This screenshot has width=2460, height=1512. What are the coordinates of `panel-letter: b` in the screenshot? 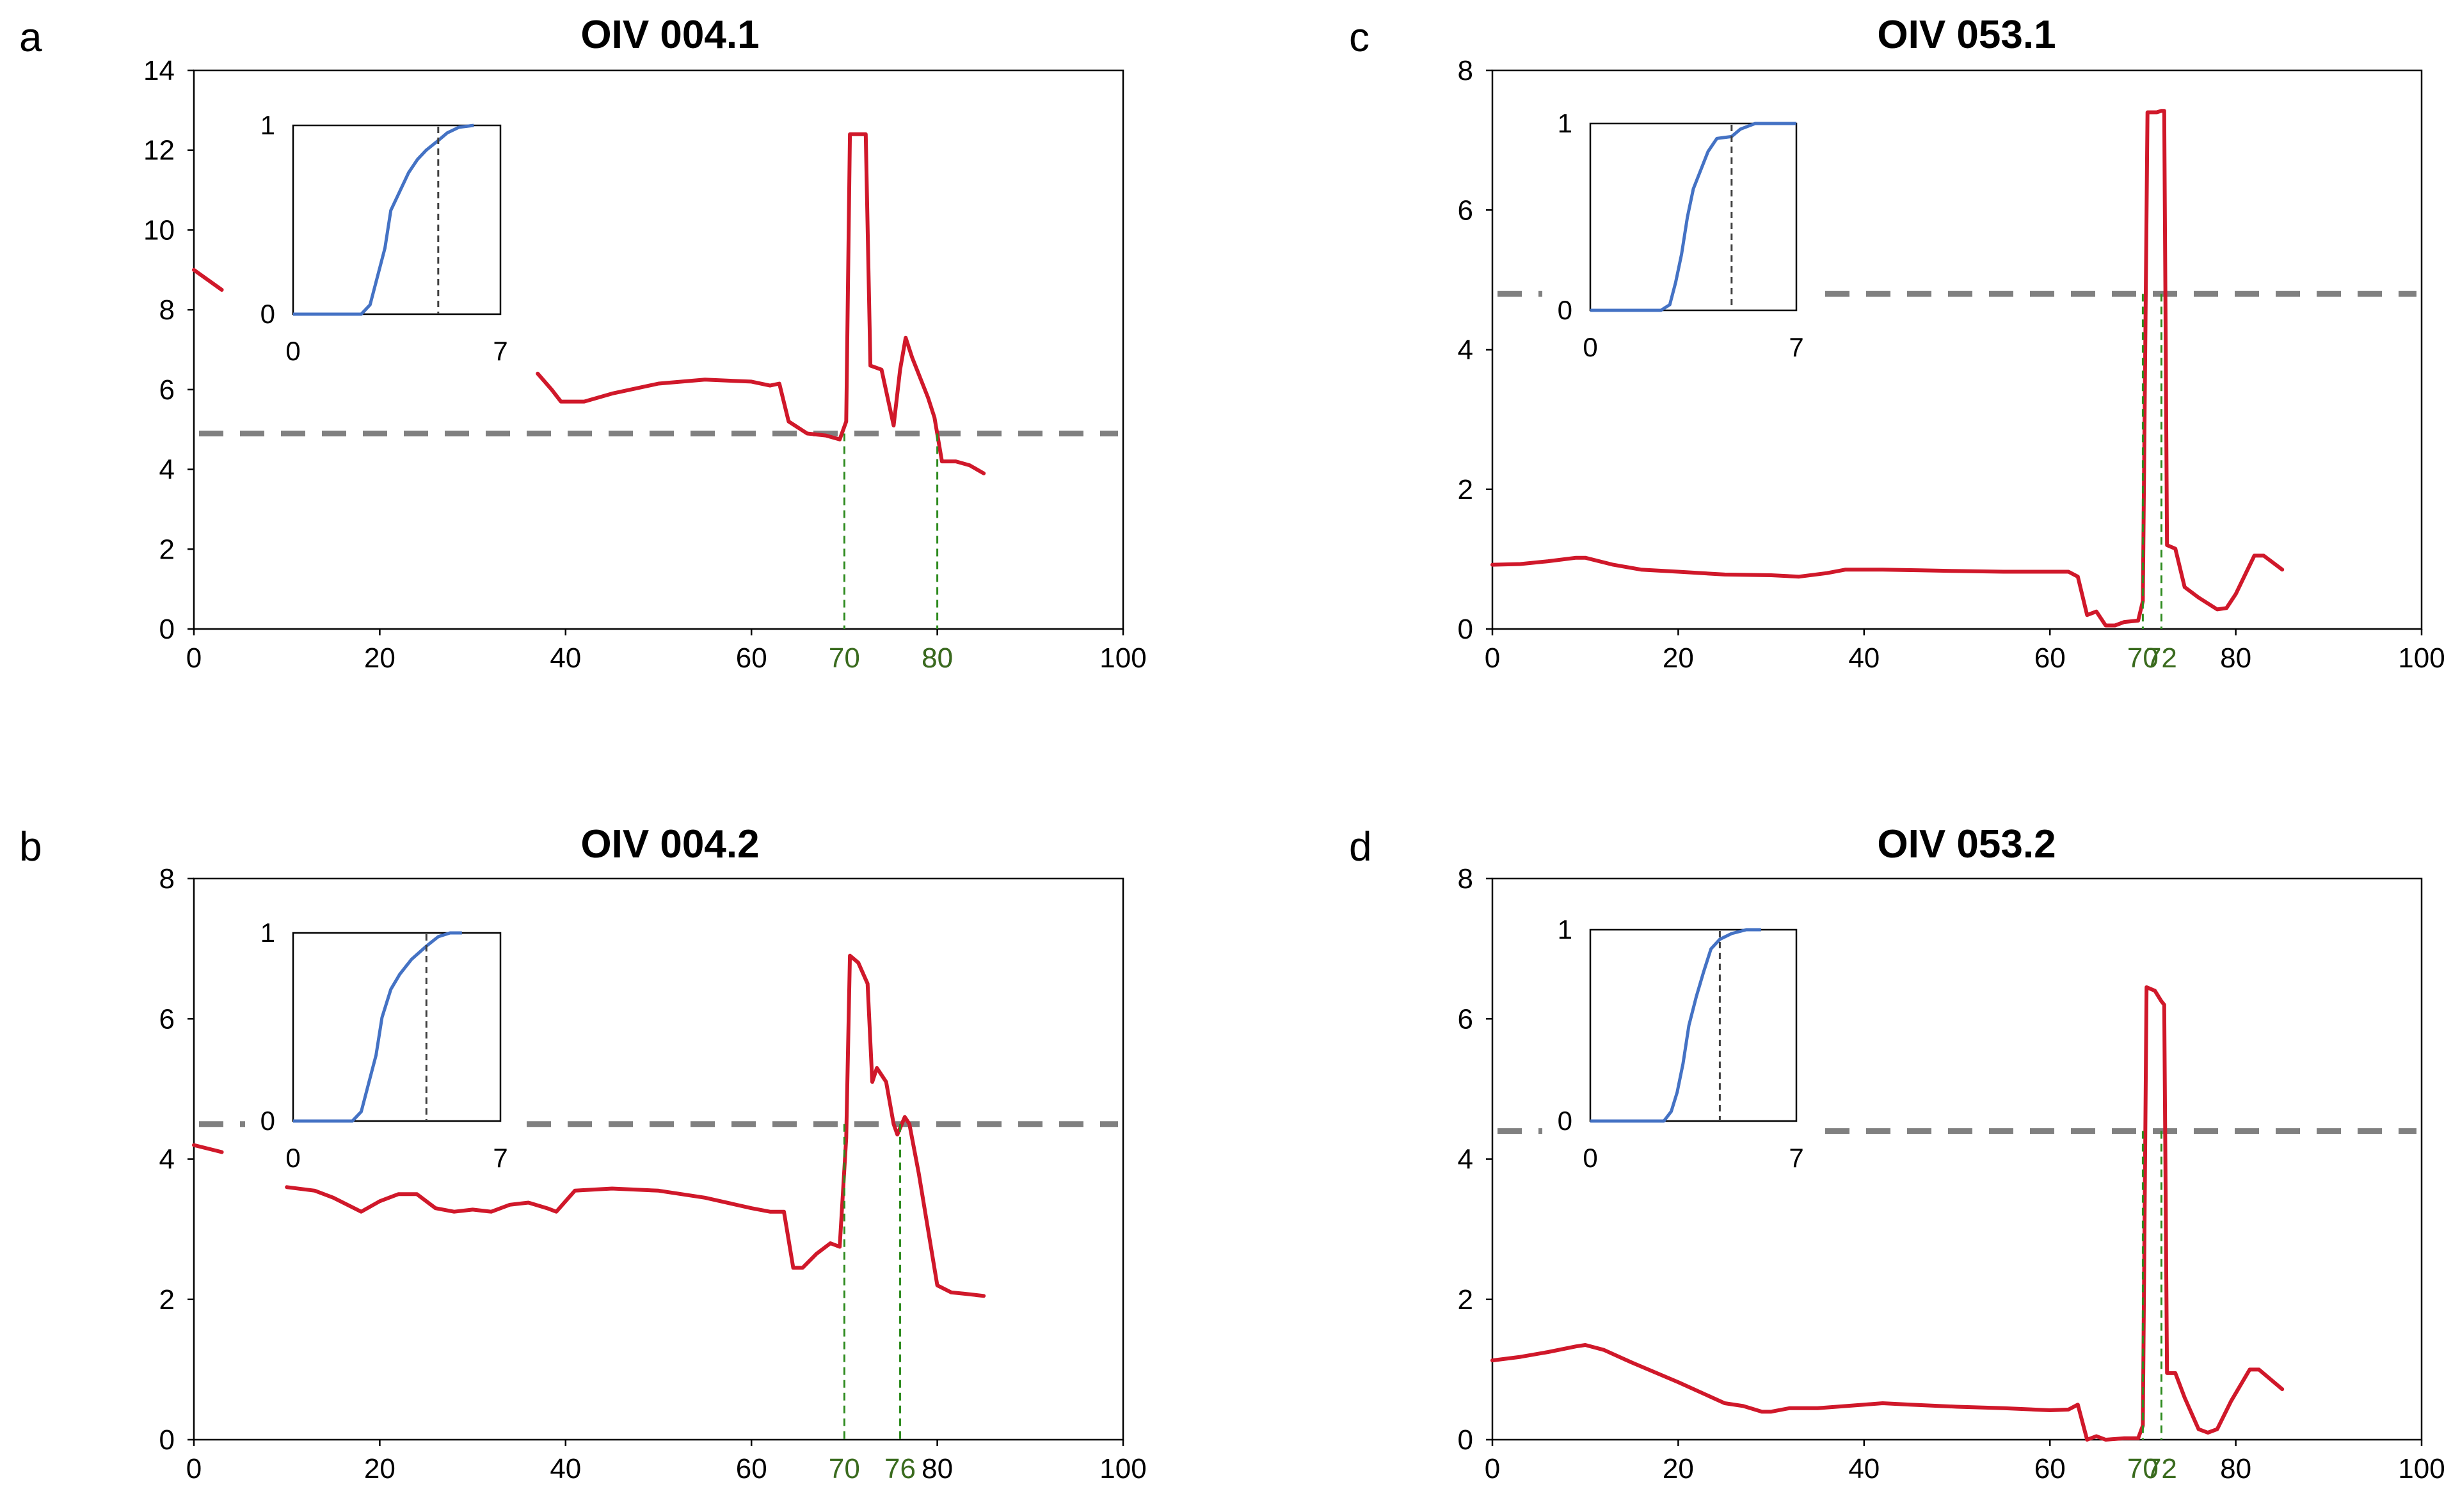 It's located at (30, 847).